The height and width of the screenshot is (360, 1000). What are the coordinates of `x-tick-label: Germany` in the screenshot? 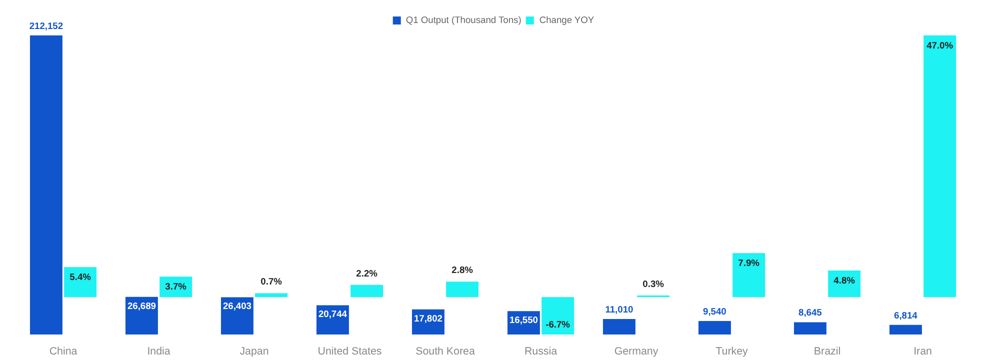 It's located at (636, 352).